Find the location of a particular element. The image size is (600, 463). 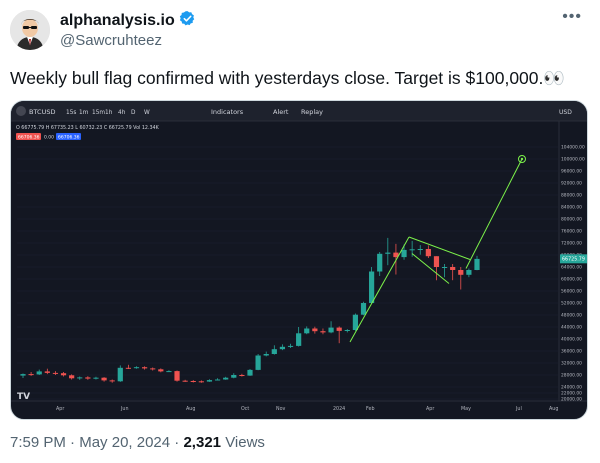

interval-1m: 1m is located at coordinates (84, 113).